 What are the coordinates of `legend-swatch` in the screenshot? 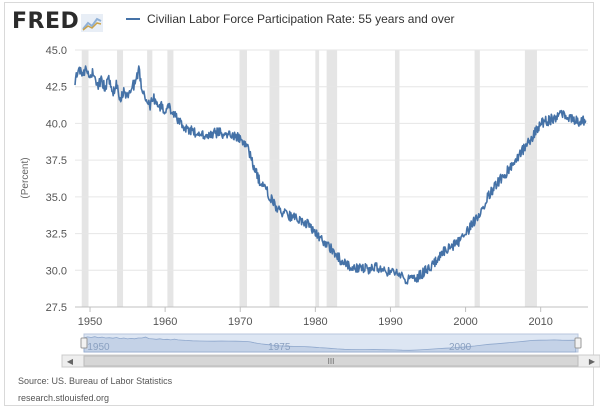 It's located at (133, 19).